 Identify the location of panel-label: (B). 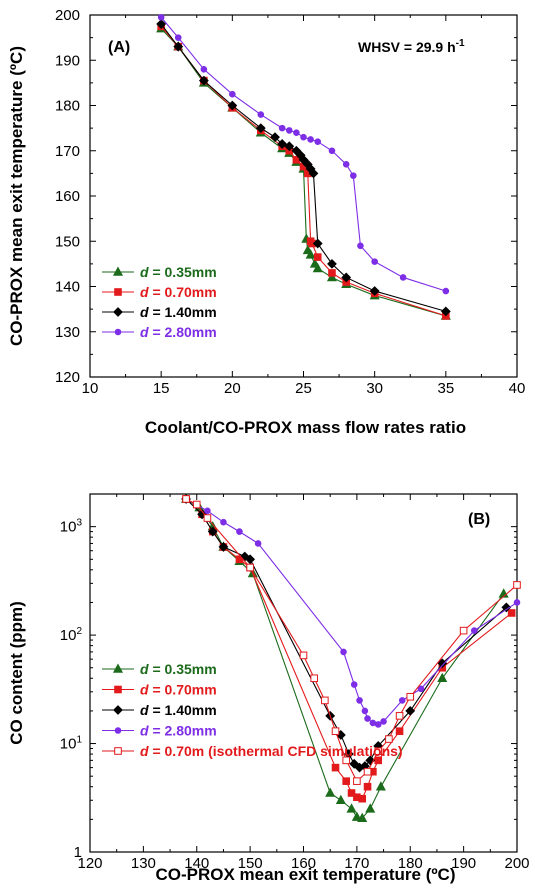
(479, 519).